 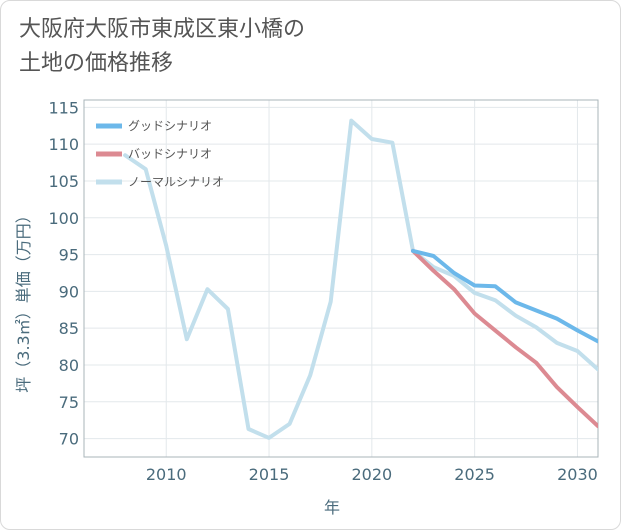 What do you see at coordinates (69, 328) in the screenshot?
I see `y-tick-label: 85` at bounding box center [69, 328].